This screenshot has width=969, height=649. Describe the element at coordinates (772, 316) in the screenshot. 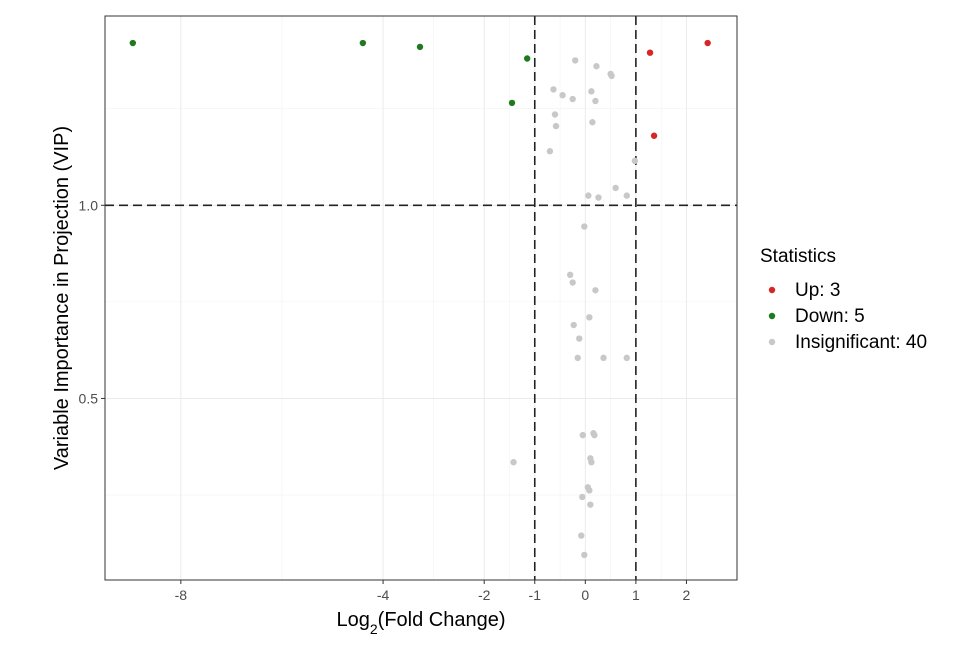

I see `legend-key-down` at that location.